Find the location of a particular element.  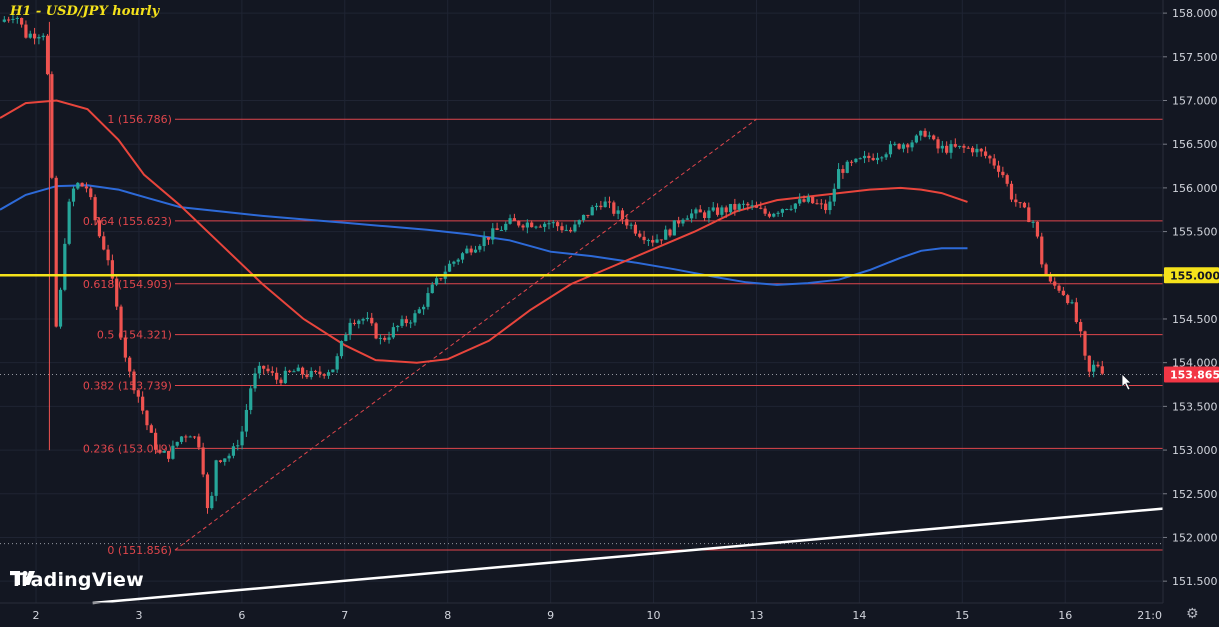

y-tick-label: 156.500 is located at coordinates (1195, 144).